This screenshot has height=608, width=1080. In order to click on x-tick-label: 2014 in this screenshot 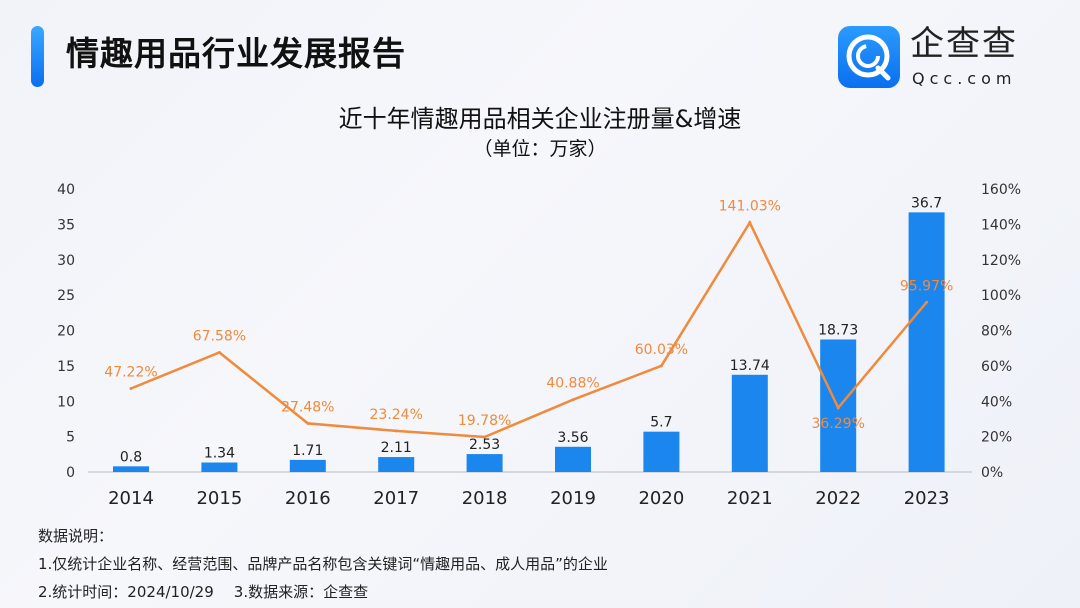, I will do `click(131, 498)`.